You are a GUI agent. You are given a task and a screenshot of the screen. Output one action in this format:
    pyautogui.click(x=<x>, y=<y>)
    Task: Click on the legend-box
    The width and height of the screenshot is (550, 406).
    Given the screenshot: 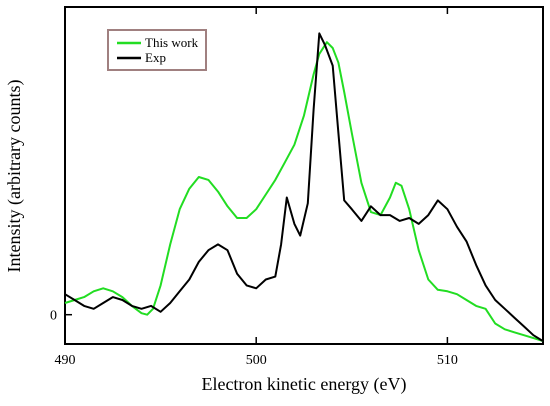 What is the action you would take?
    pyautogui.click(x=157, y=50)
    